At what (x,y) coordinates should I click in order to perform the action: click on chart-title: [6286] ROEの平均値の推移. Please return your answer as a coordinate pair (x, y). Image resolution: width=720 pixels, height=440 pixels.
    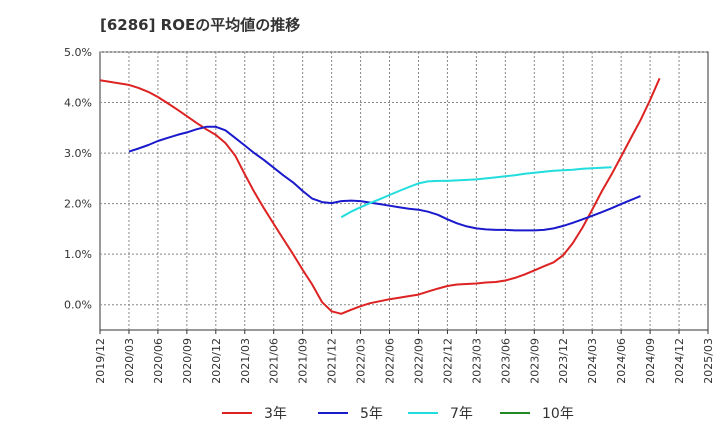
    Looking at the image, I should click on (200, 25).